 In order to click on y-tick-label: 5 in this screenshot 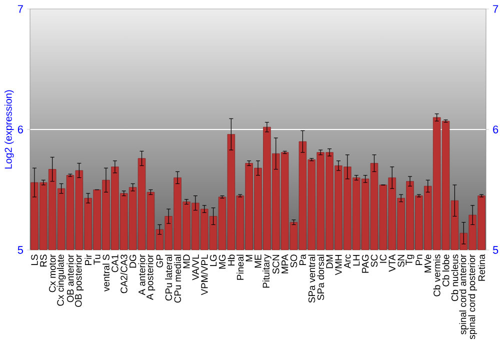, I will do `click(21, 250)`.